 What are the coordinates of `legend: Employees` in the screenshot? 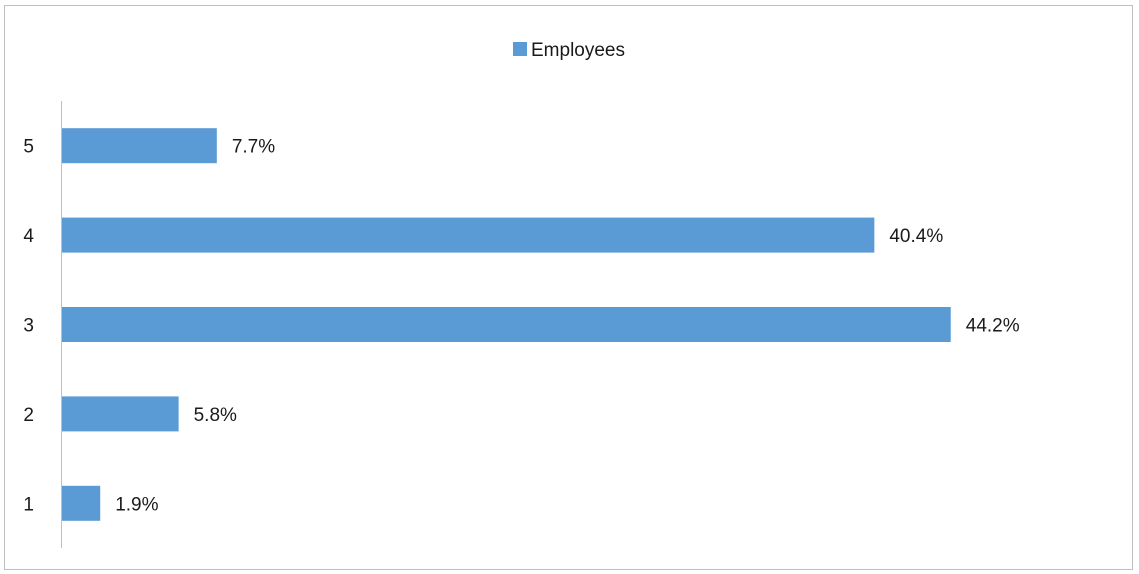 It's located at (569, 50).